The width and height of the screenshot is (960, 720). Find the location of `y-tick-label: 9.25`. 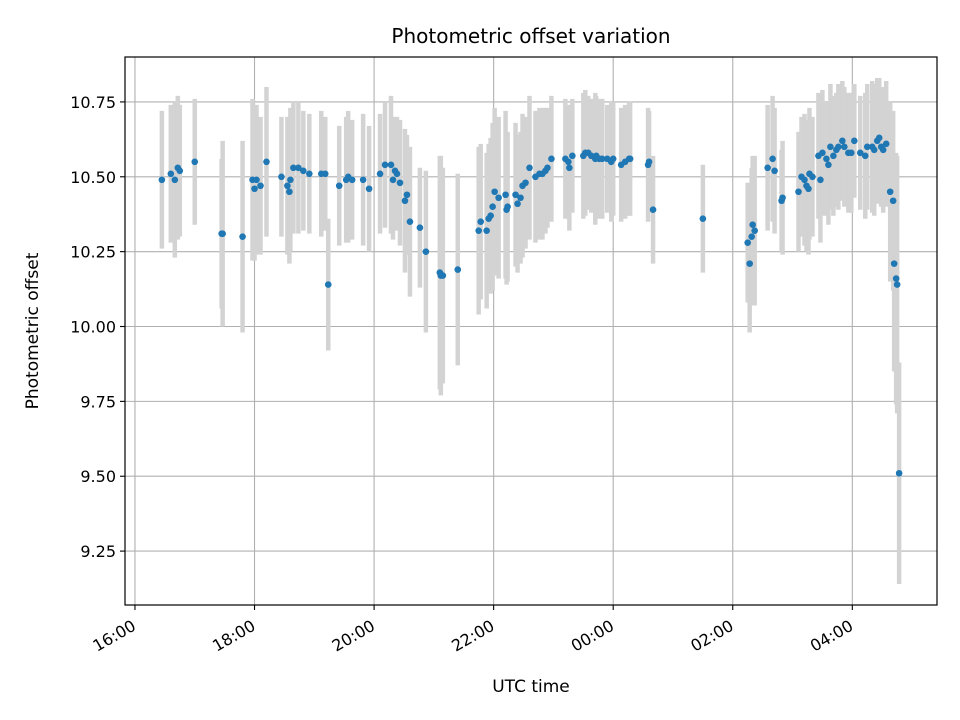

y-tick-label: 9.25 is located at coordinates (98, 551).